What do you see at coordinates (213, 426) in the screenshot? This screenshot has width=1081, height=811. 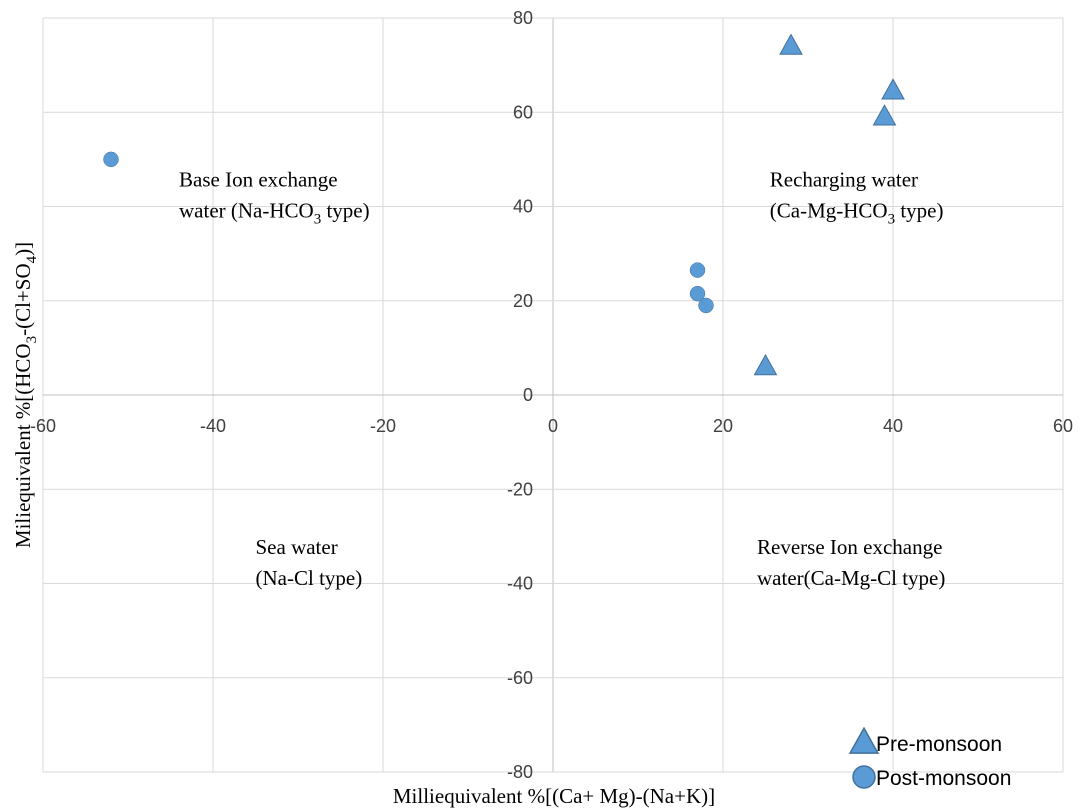 I see `x-tick-label: -40` at bounding box center [213, 426].